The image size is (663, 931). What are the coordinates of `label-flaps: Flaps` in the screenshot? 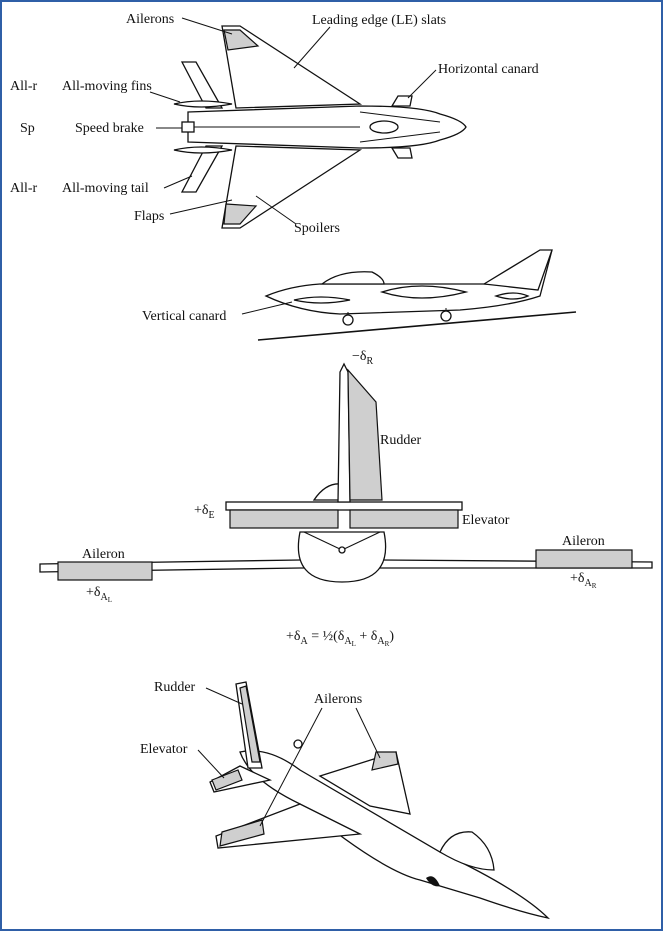 It's located at (149, 216).